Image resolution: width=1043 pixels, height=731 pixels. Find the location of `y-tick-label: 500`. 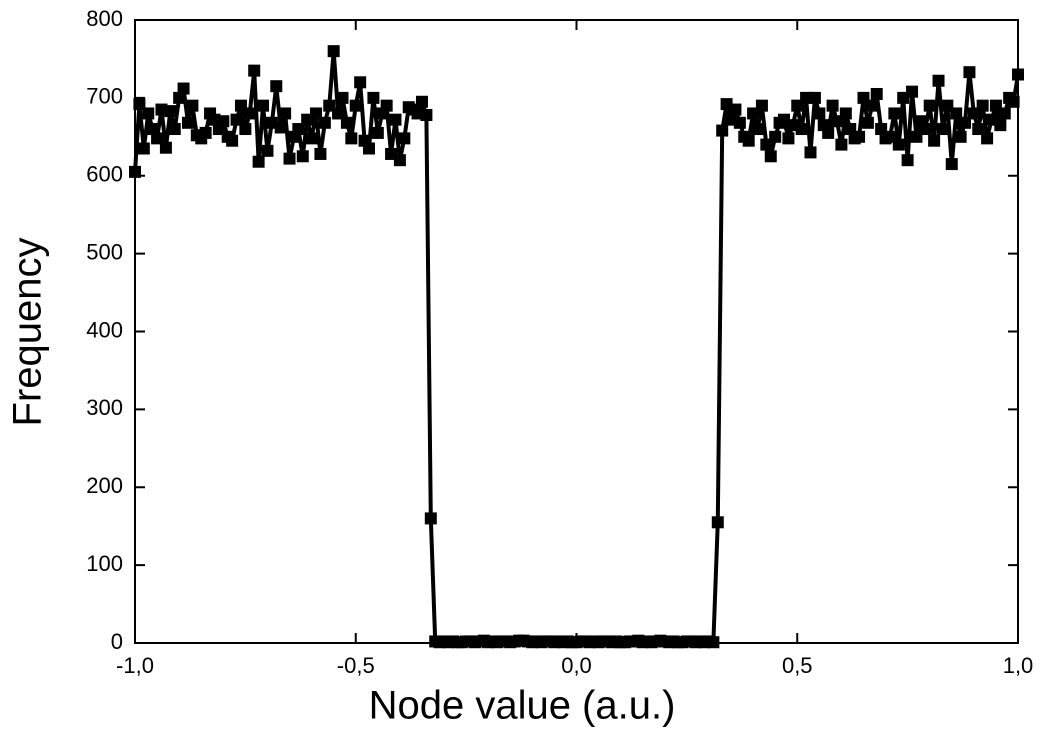

y-tick-label: 500 is located at coordinates (104, 251).